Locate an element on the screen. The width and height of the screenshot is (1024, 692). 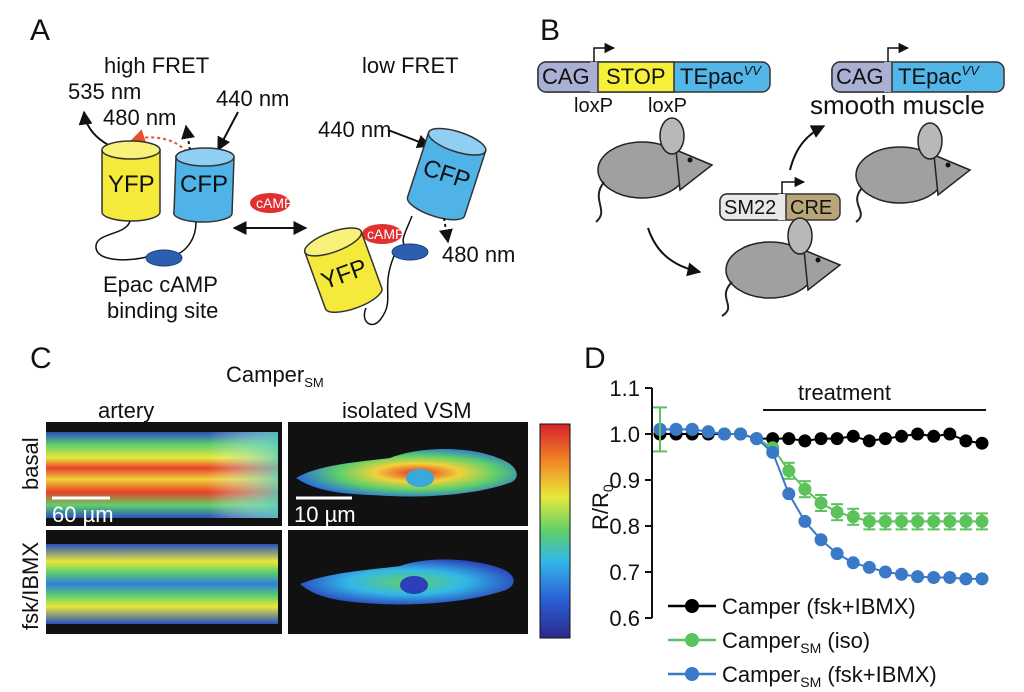
camp-bound-label: cAMP is located at coordinates (385, 234).